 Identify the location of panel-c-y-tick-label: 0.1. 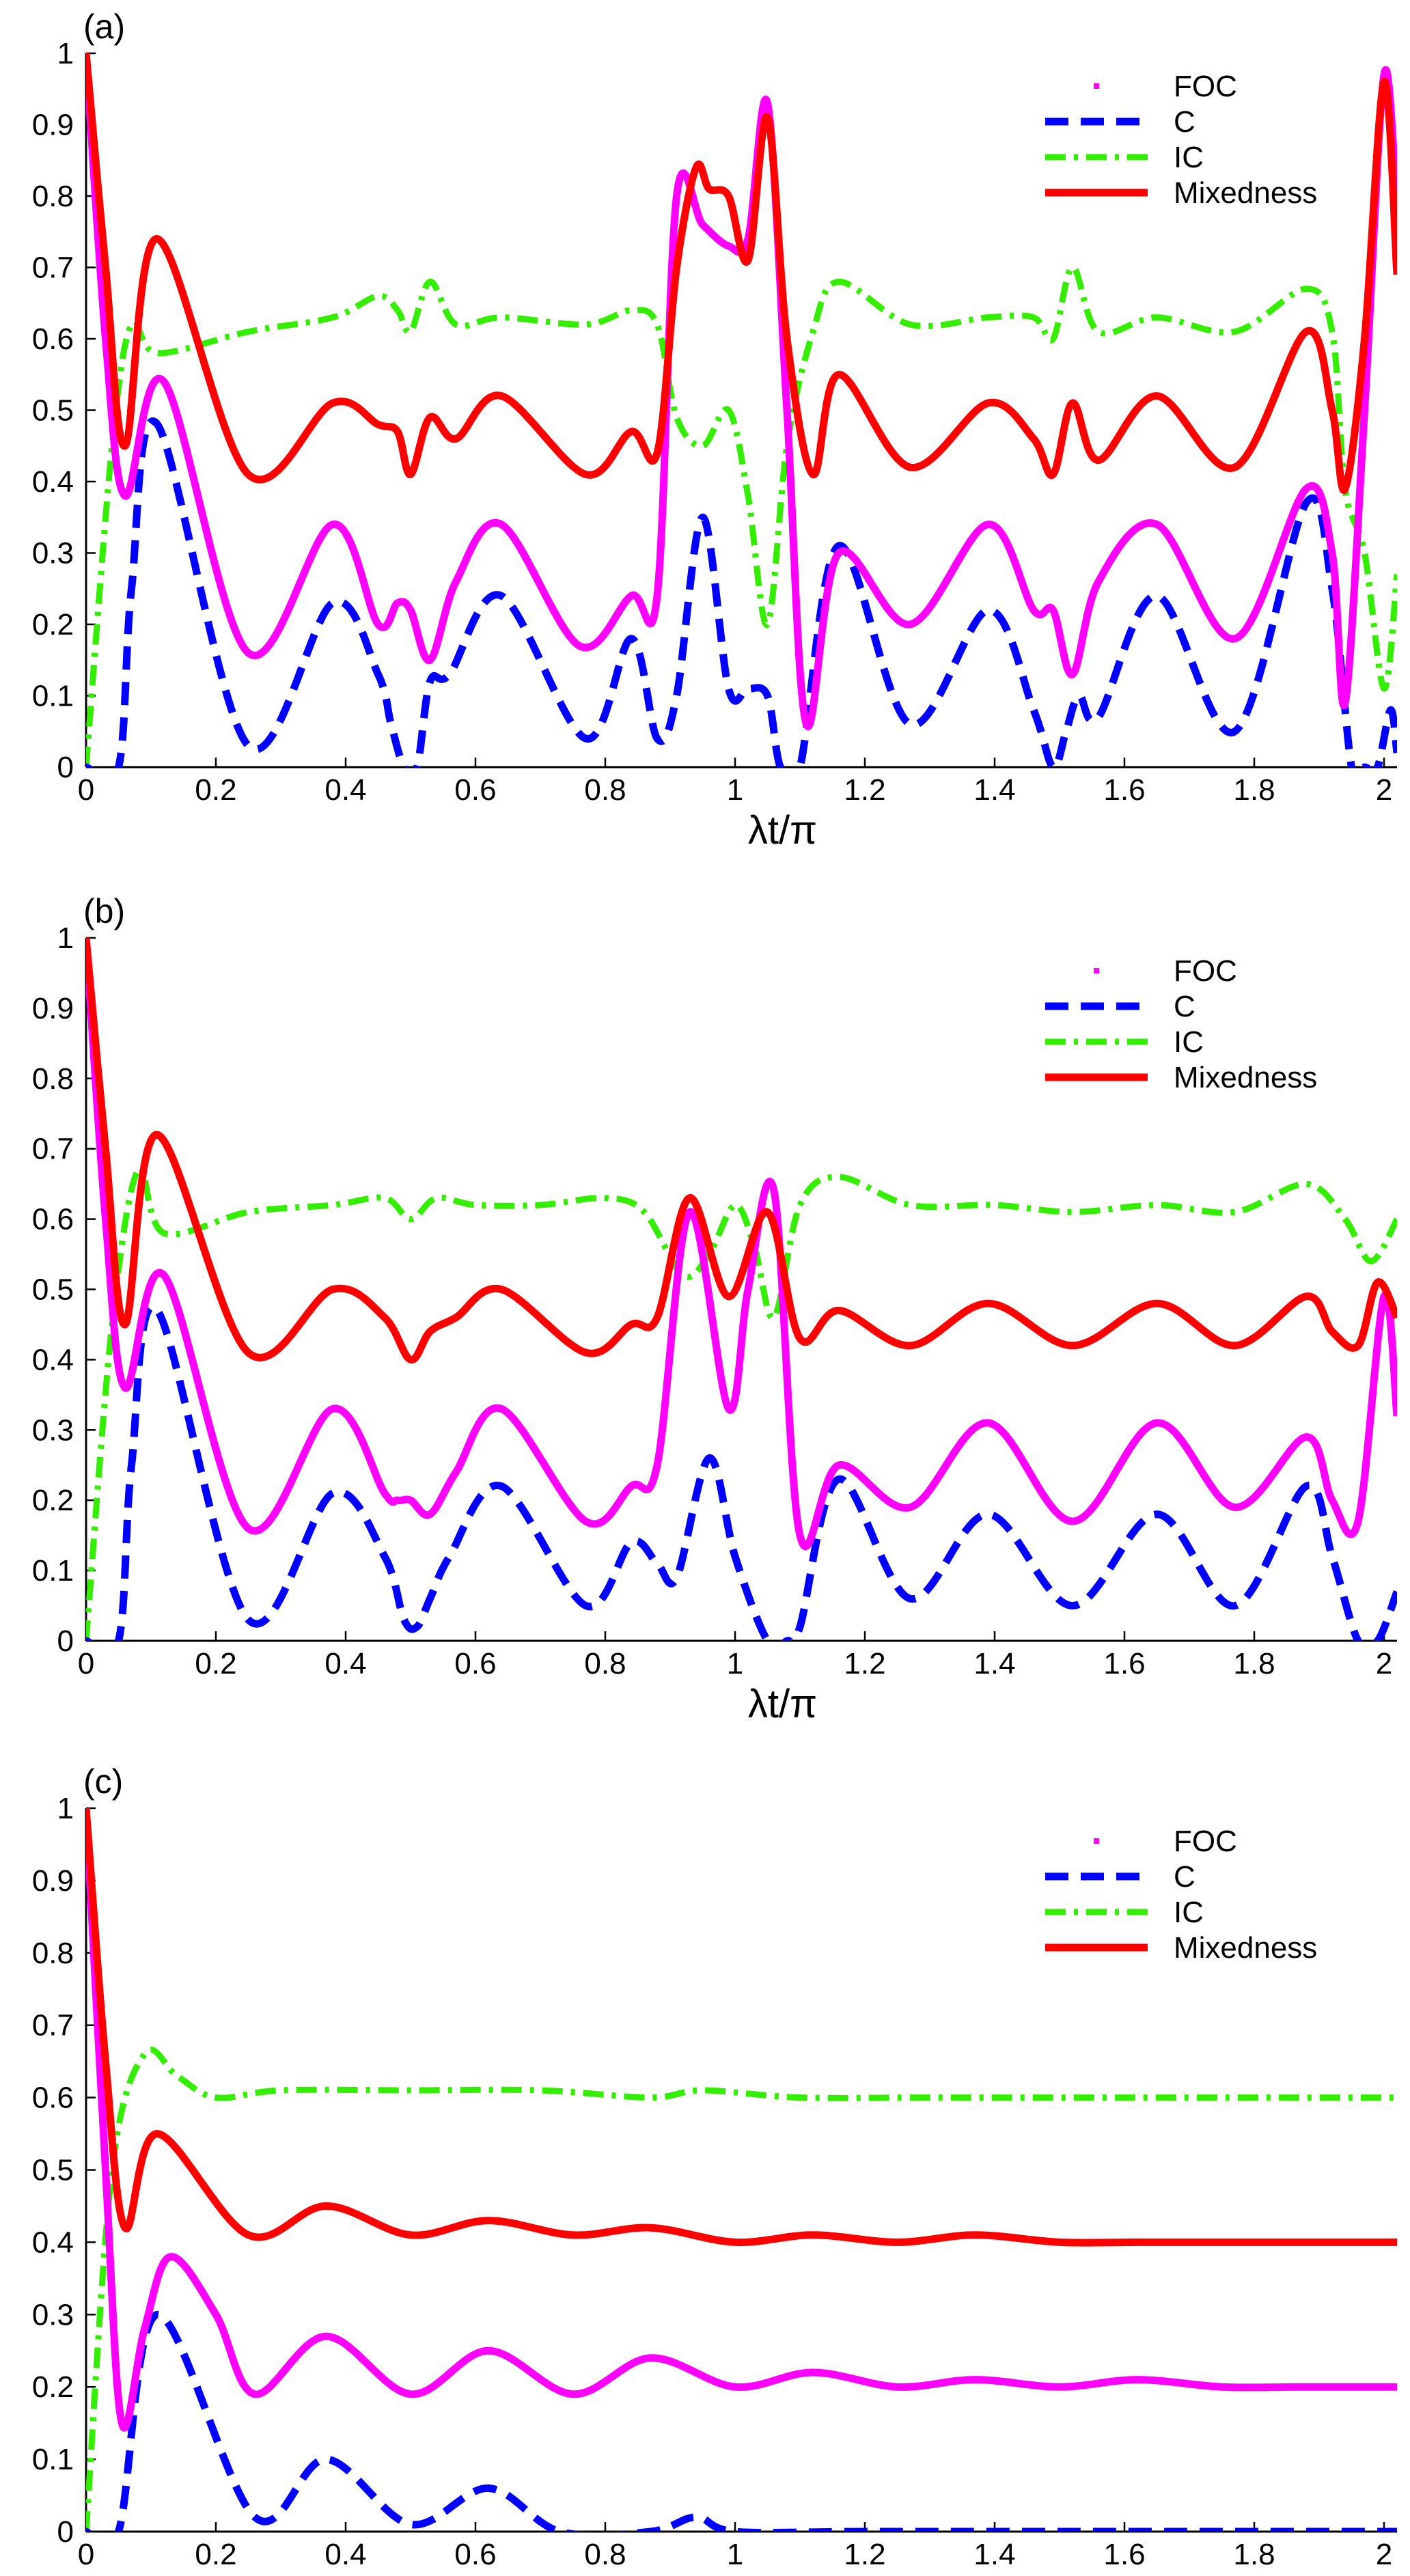
(53, 2460).